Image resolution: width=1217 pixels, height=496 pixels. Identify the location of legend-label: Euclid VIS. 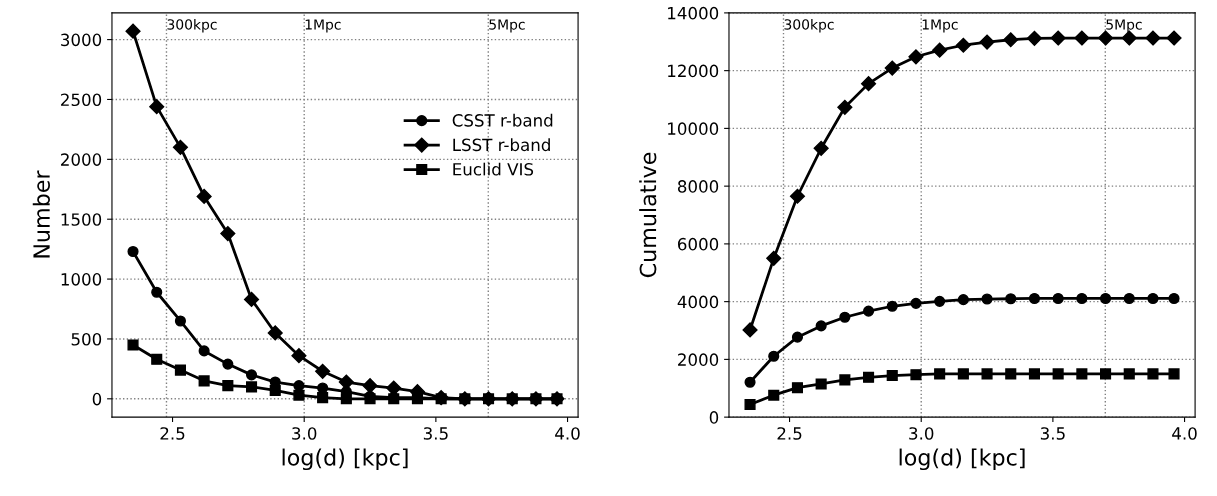
(493, 169).